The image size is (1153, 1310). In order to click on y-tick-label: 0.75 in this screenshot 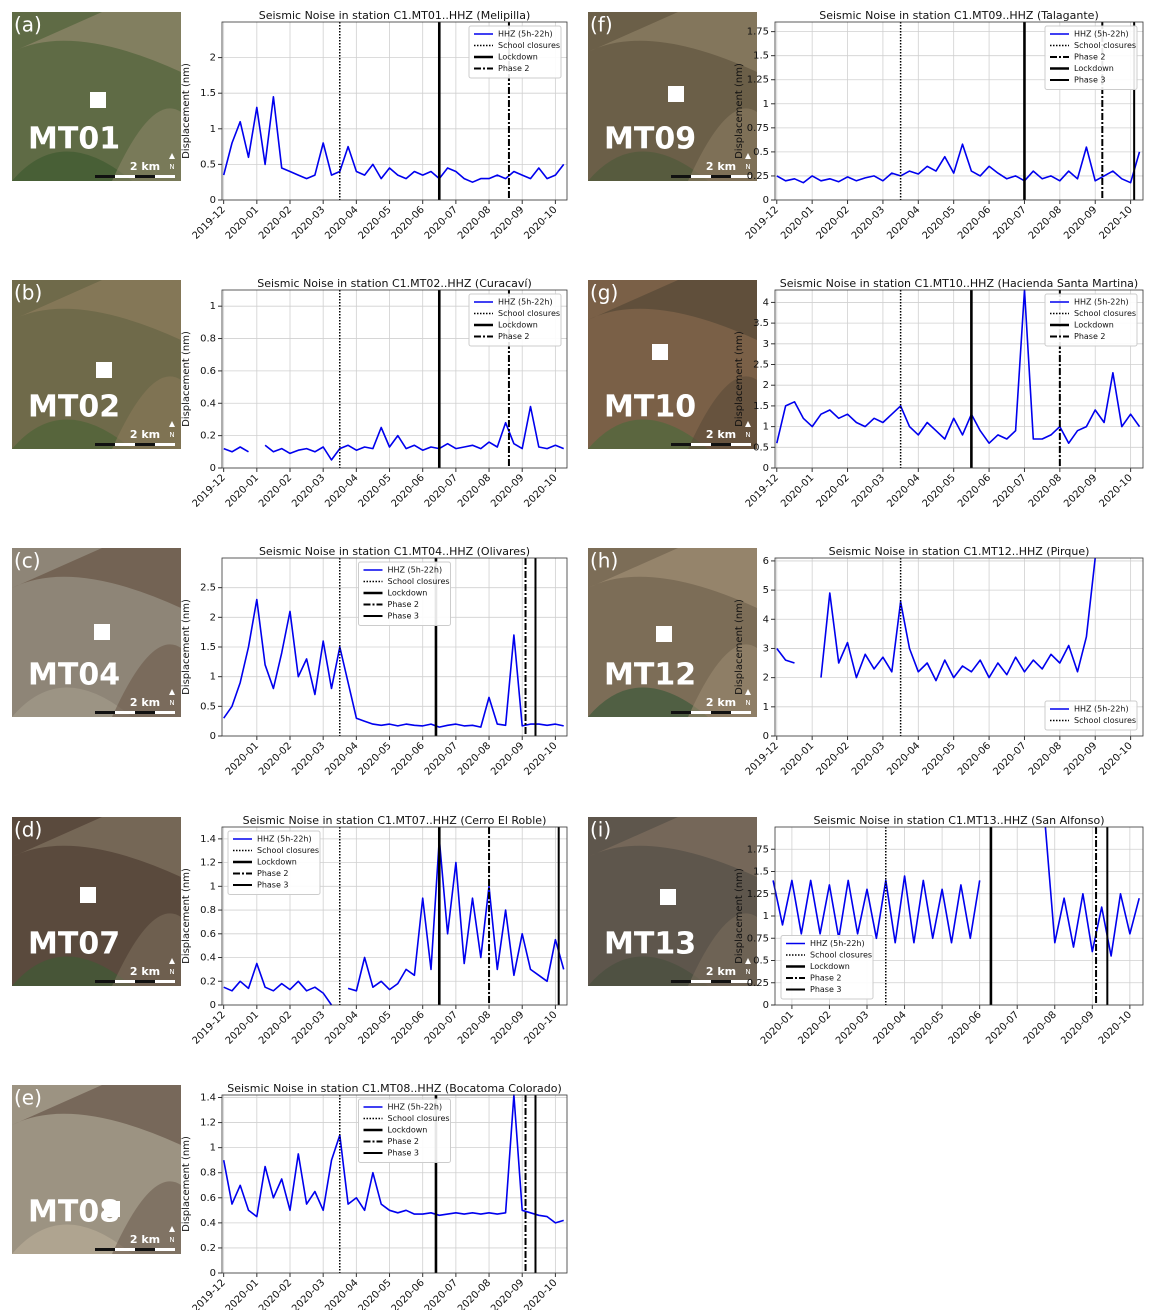, I will do `click(758, 938)`.